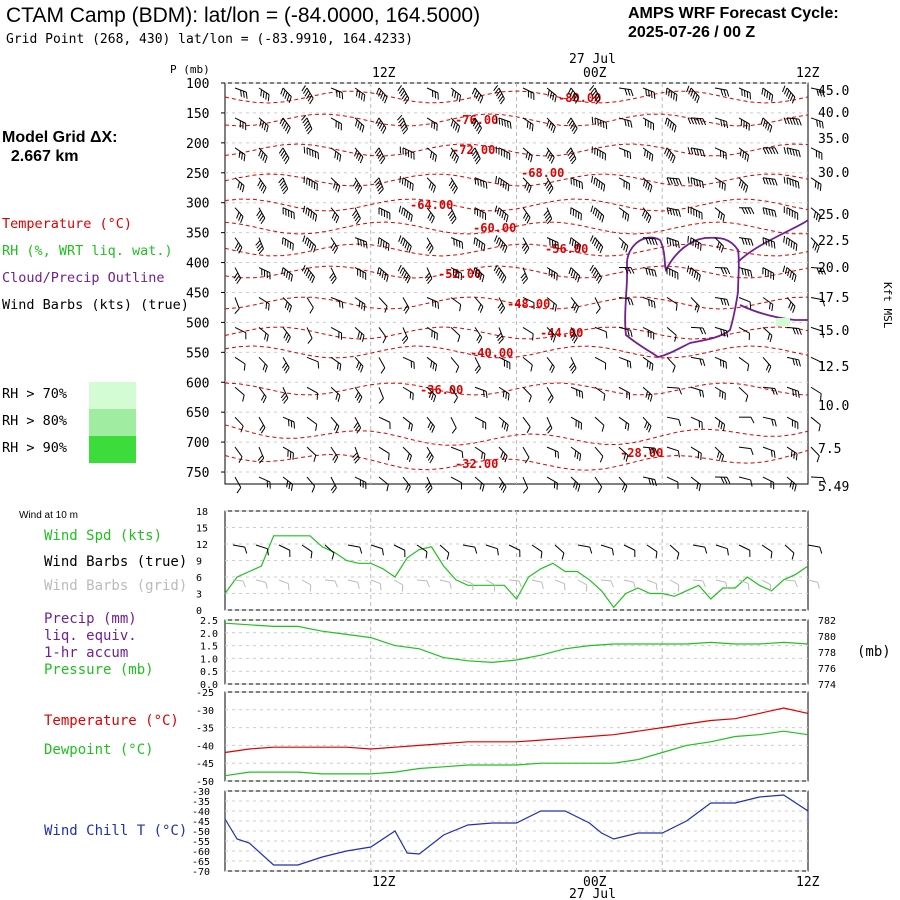 This screenshot has width=900, height=900. What do you see at coordinates (307, 551) in the screenshot?
I see `wind-barb-true` at bounding box center [307, 551].